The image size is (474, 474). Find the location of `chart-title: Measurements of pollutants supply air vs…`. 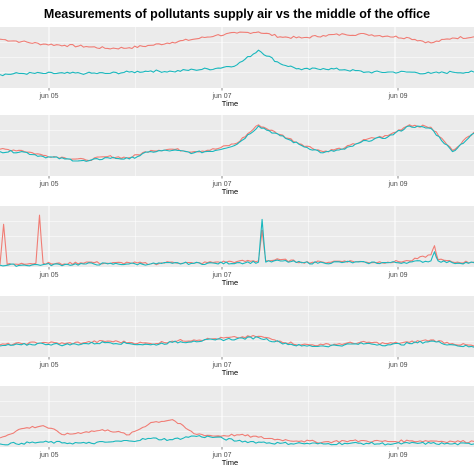

chart-title: Measurements of pollutants supply air vs… is located at coordinates (237, 14).